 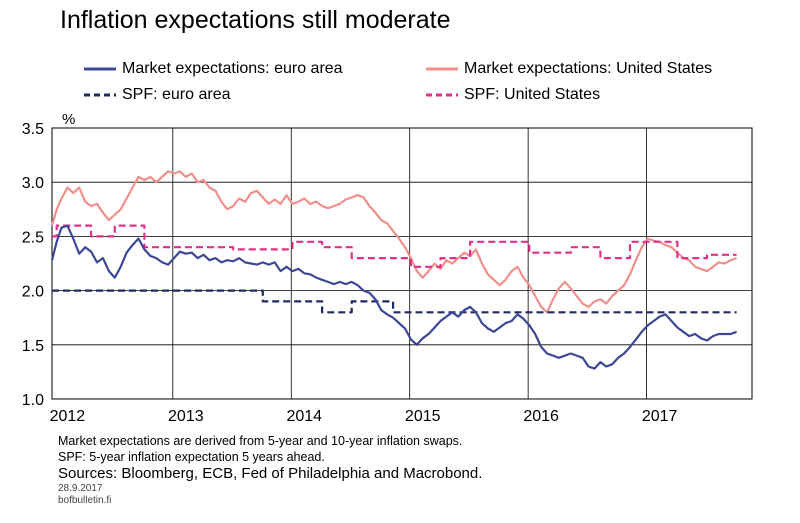 What do you see at coordinates (33, 183) in the screenshot?
I see `y-tick-label: 3.0` at bounding box center [33, 183].